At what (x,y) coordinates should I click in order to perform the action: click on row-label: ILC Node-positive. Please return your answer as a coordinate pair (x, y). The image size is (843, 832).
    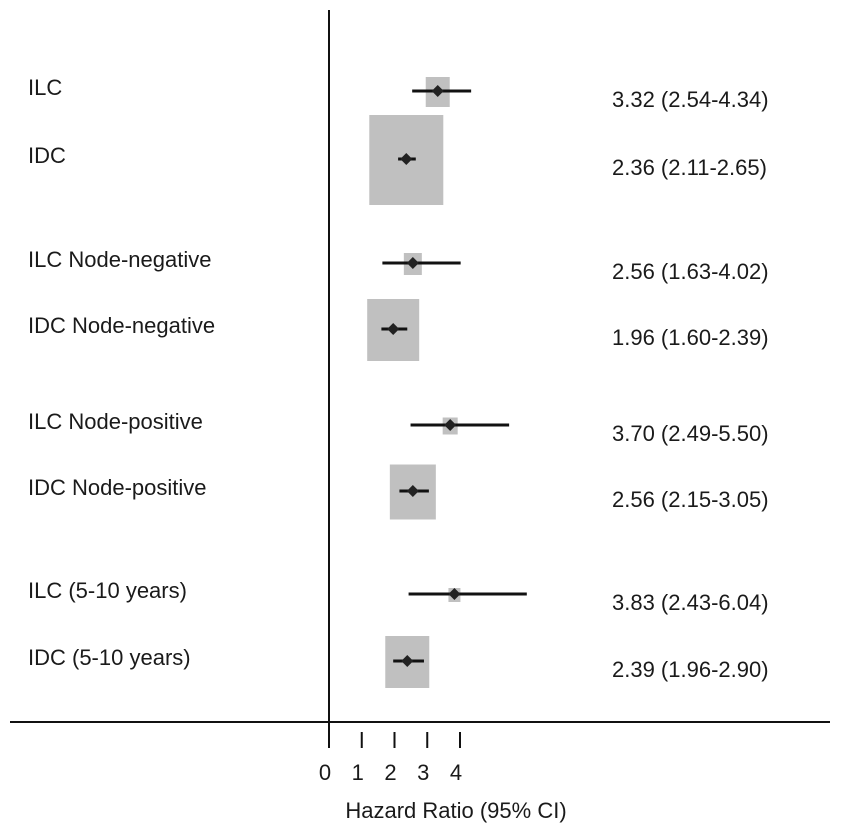
    Looking at the image, I should click on (115, 421).